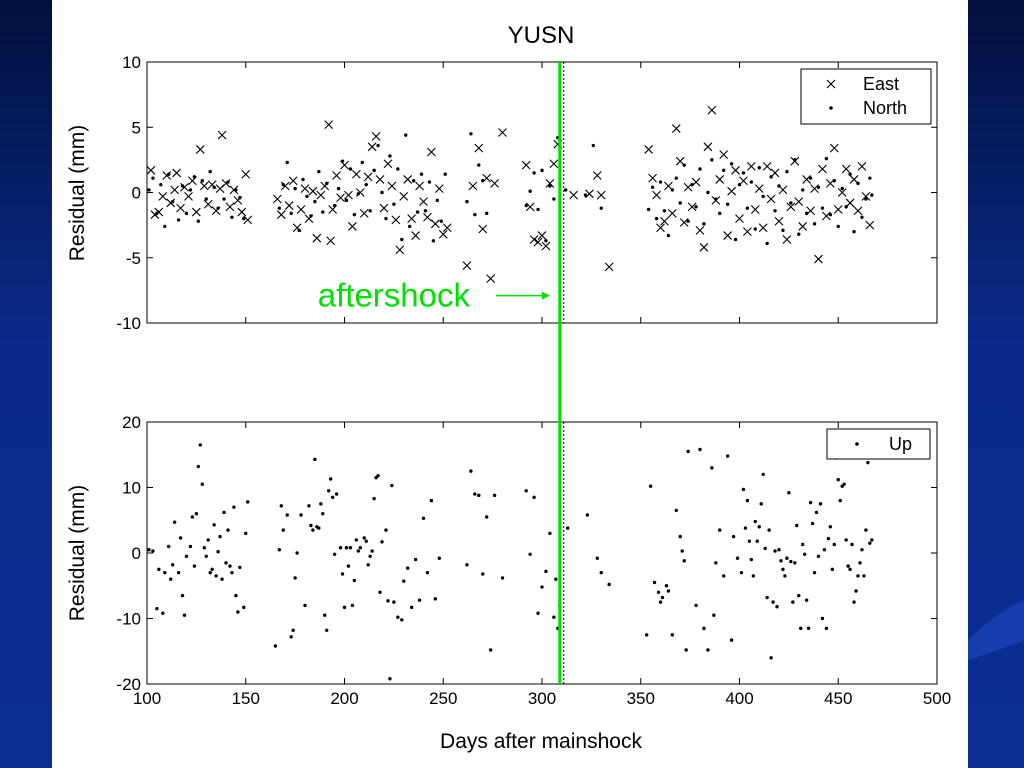 This screenshot has height=768, width=1024. What do you see at coordinates (838, 698) in the screenshot?
I see `x-tick-label: 450` at bounding box center [838, 698].